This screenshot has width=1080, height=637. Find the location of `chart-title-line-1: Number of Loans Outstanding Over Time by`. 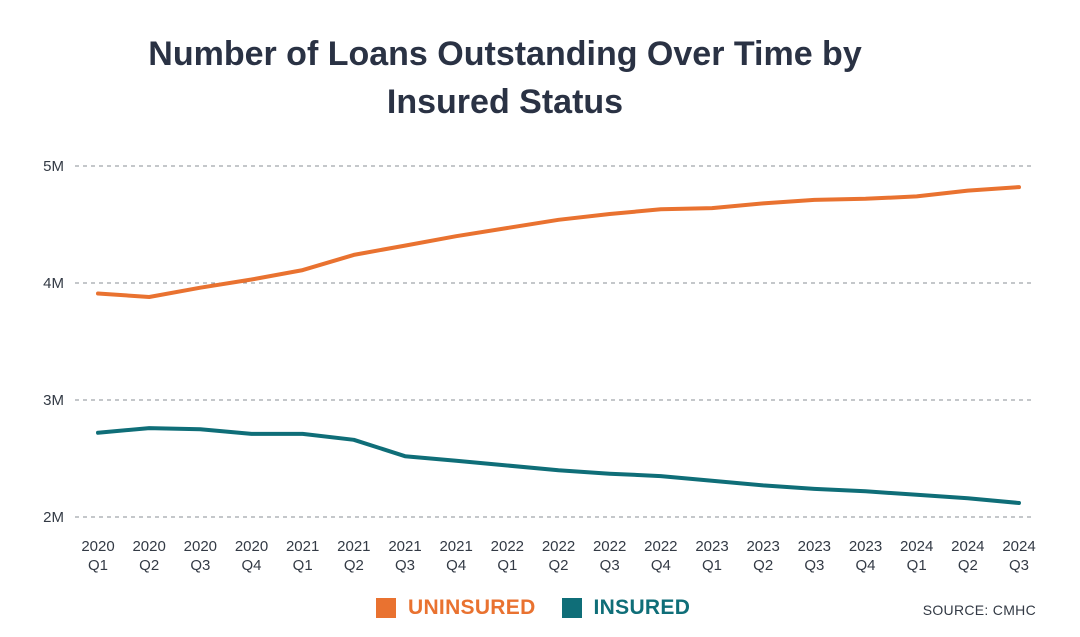

chart-title-line-1: Number of Loans Outstanding Over Time by is located at coordinates (505, 54).